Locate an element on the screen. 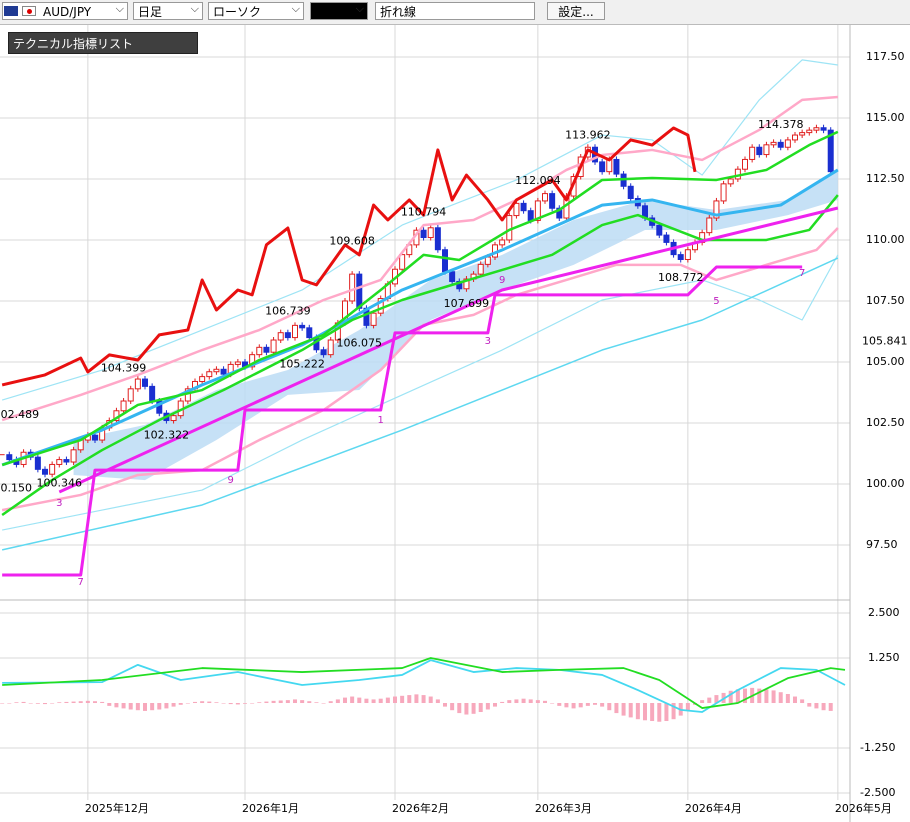 Image resolution: width=910 pixels, height=822 pixels. line-type-field: 折れ線 is located at coordinates (455, 11).